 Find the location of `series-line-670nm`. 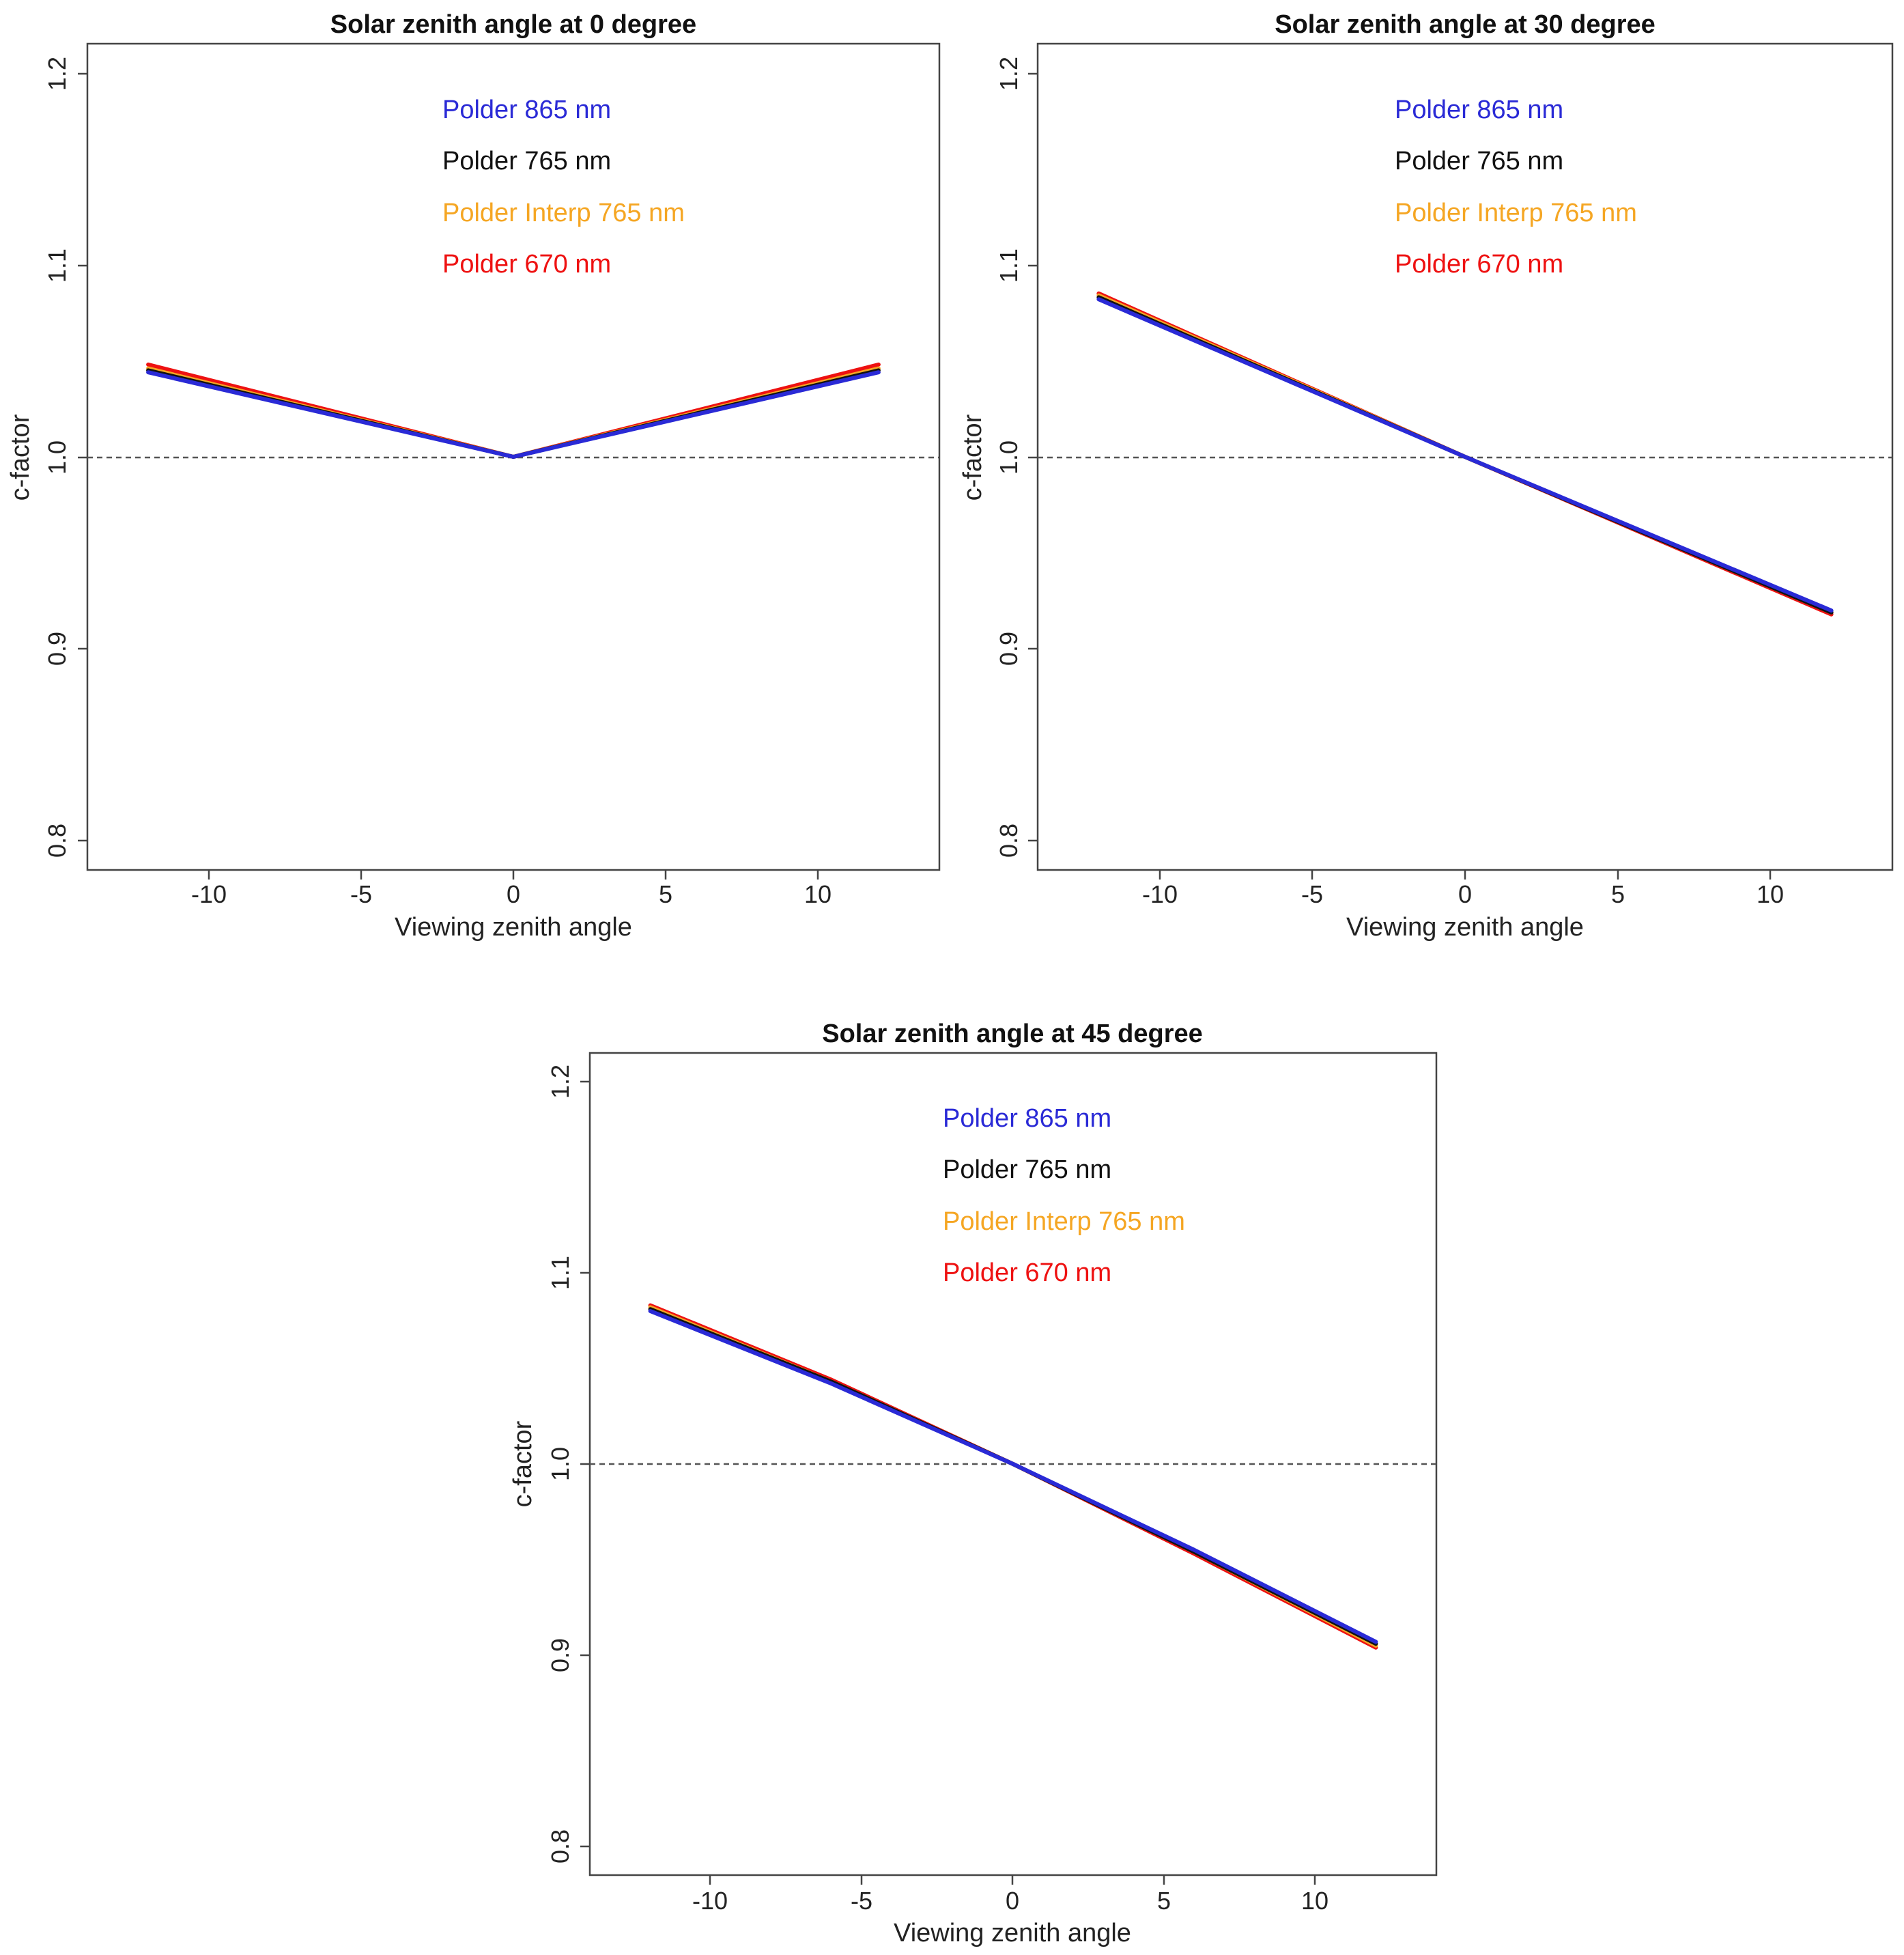

series-line-670nm is located at coordinates (513, 411).